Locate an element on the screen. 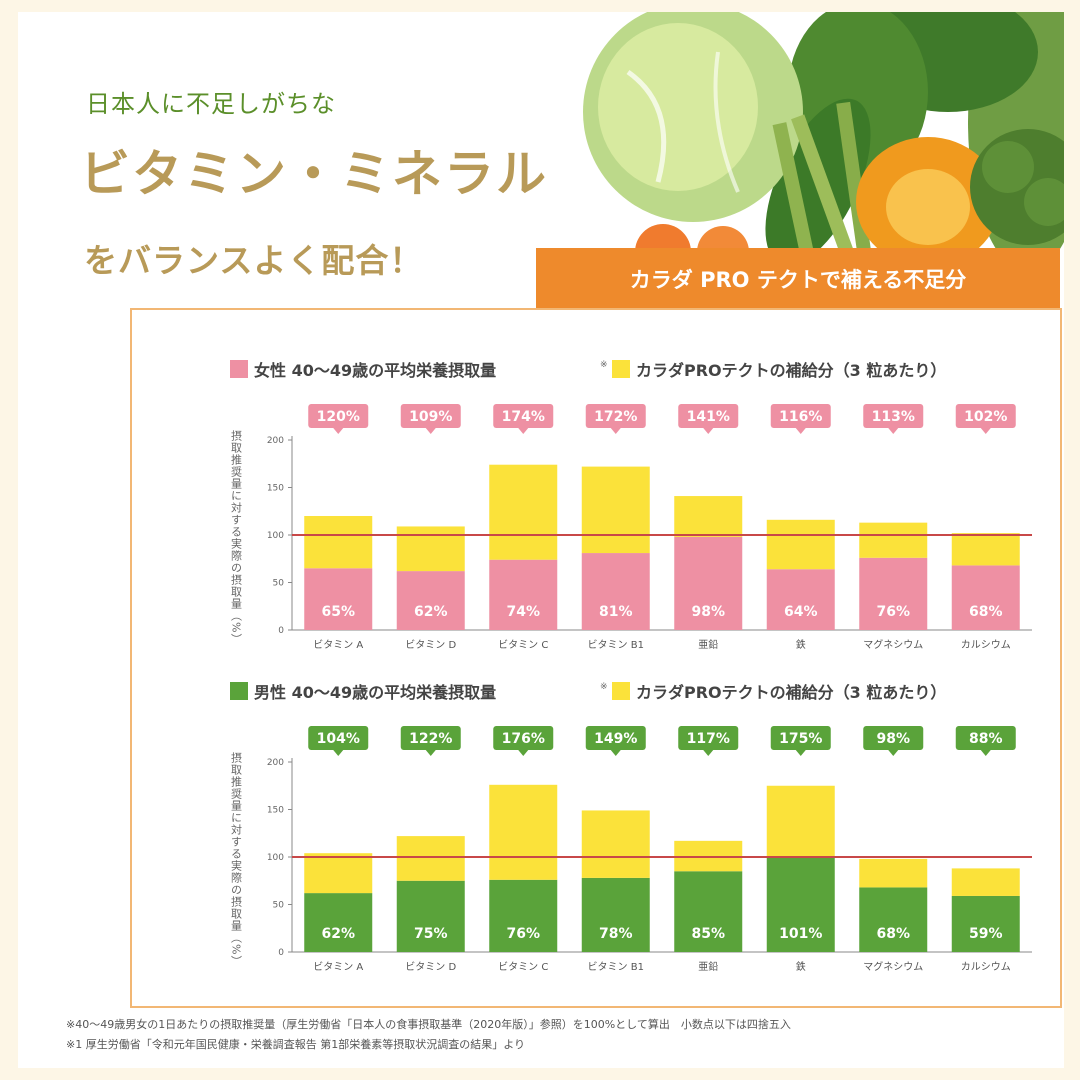 The image size is (1080, 1080). male-total-label: 149% is located at coordinates (615, 739).